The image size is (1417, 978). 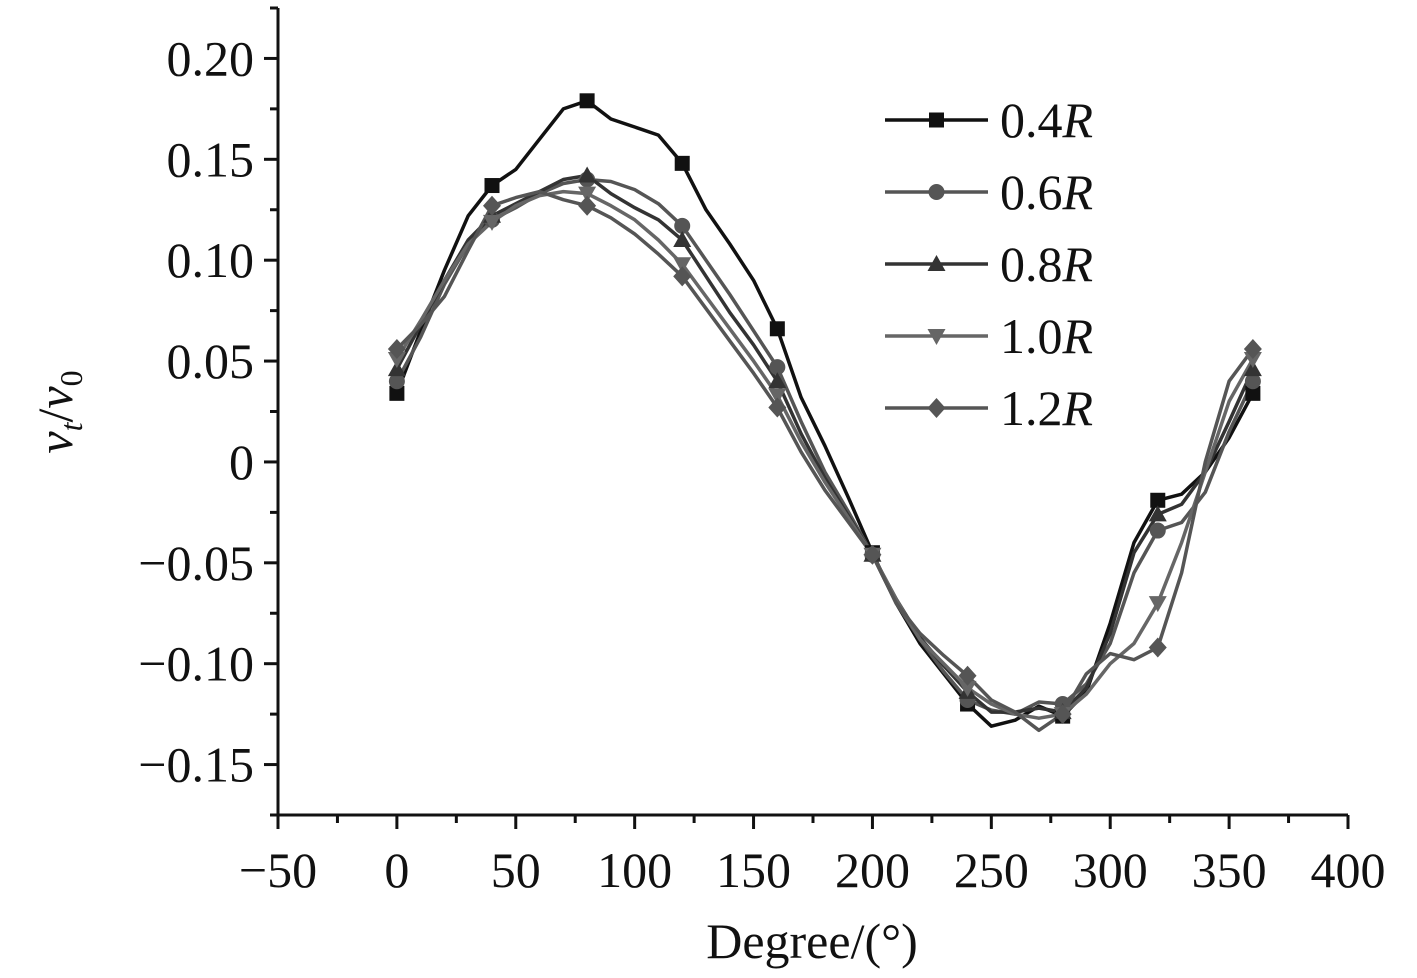 I want to click on y-axis-title: vt/v0, so click(x=58, y=411).